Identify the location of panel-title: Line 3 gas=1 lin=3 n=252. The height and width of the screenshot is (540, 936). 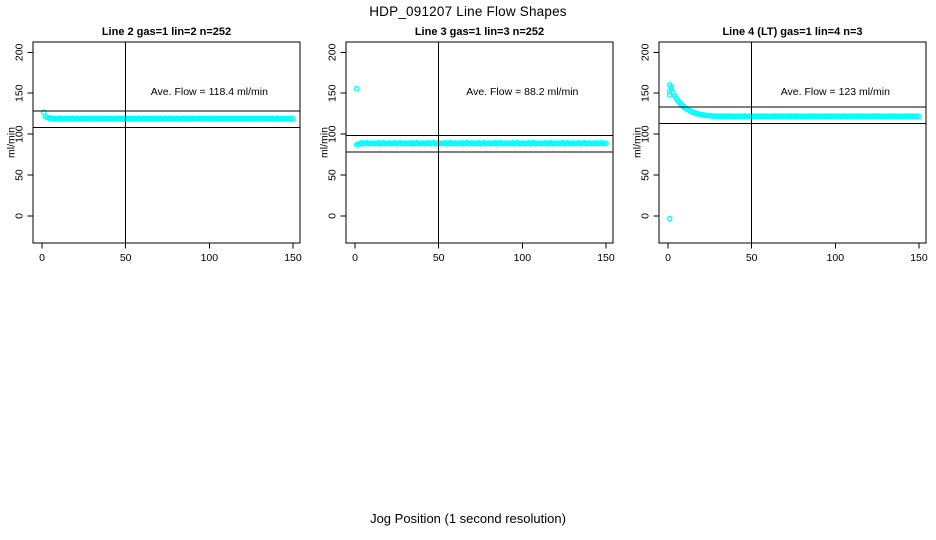
(479, 32).